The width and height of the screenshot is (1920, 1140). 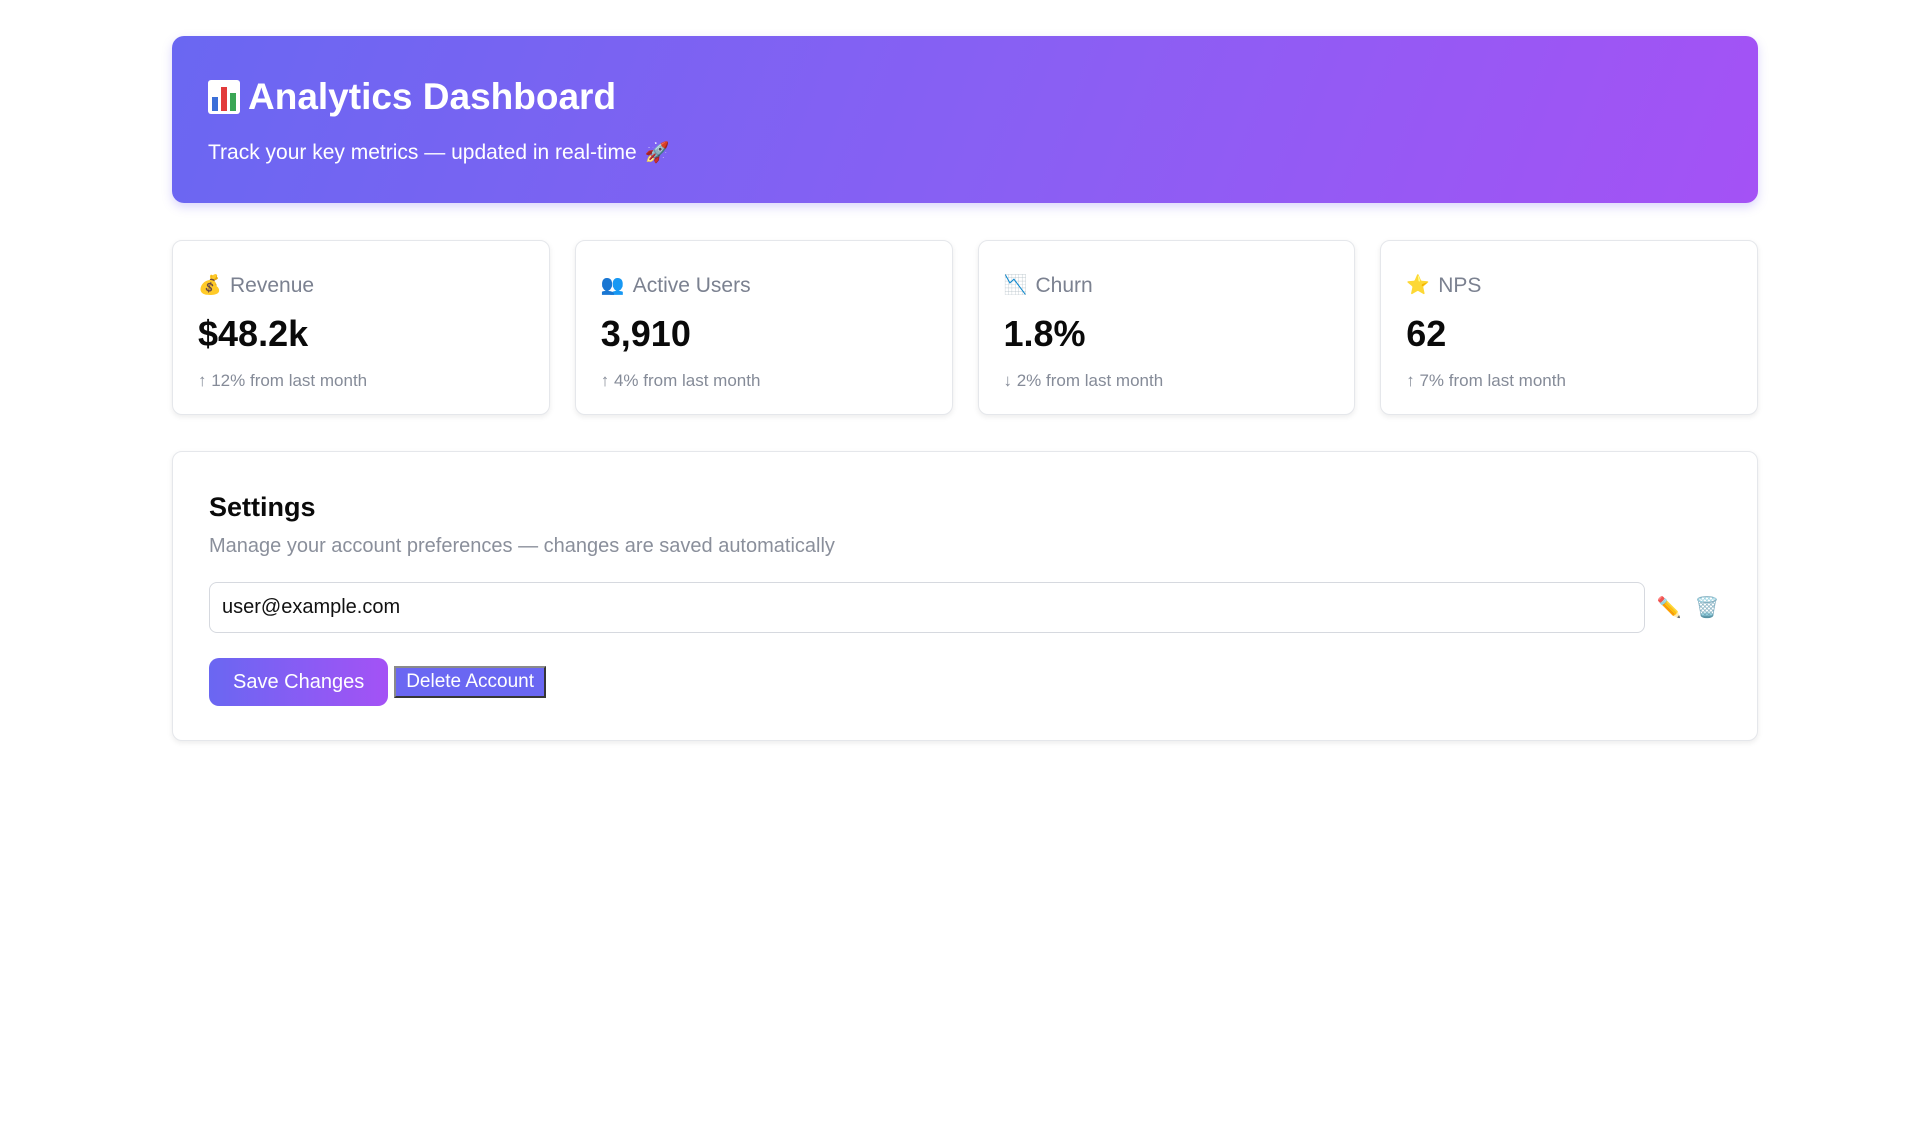 What do you see at coordinates (1083, 380) in the screenshot?
I see `metric-change: ↓ 2% from last month` at bounding box center [1083, 380].